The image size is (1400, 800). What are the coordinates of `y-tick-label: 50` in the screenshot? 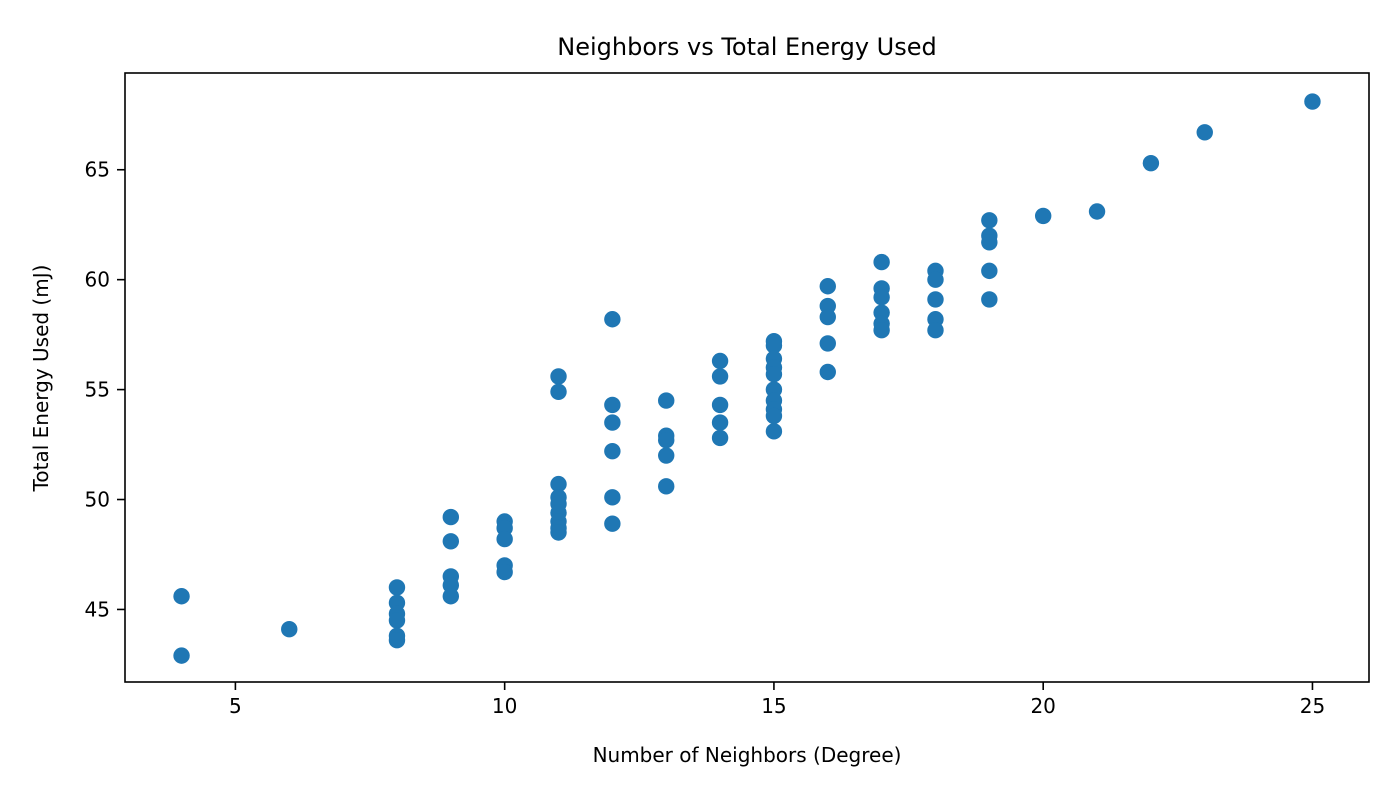 It's located at (97, 500).